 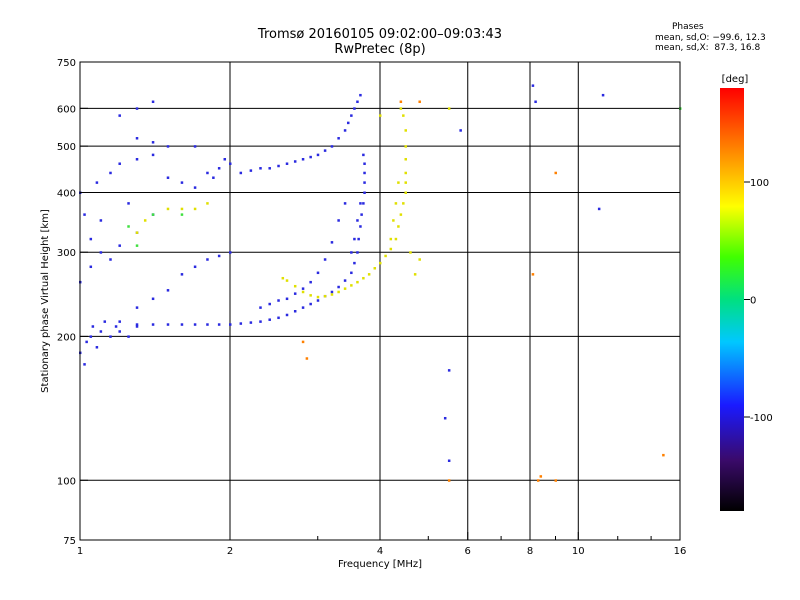 What do you see at coordinates (732, 299) in the screenshot?
I see `colorbar` at bounding box center [732, 299].